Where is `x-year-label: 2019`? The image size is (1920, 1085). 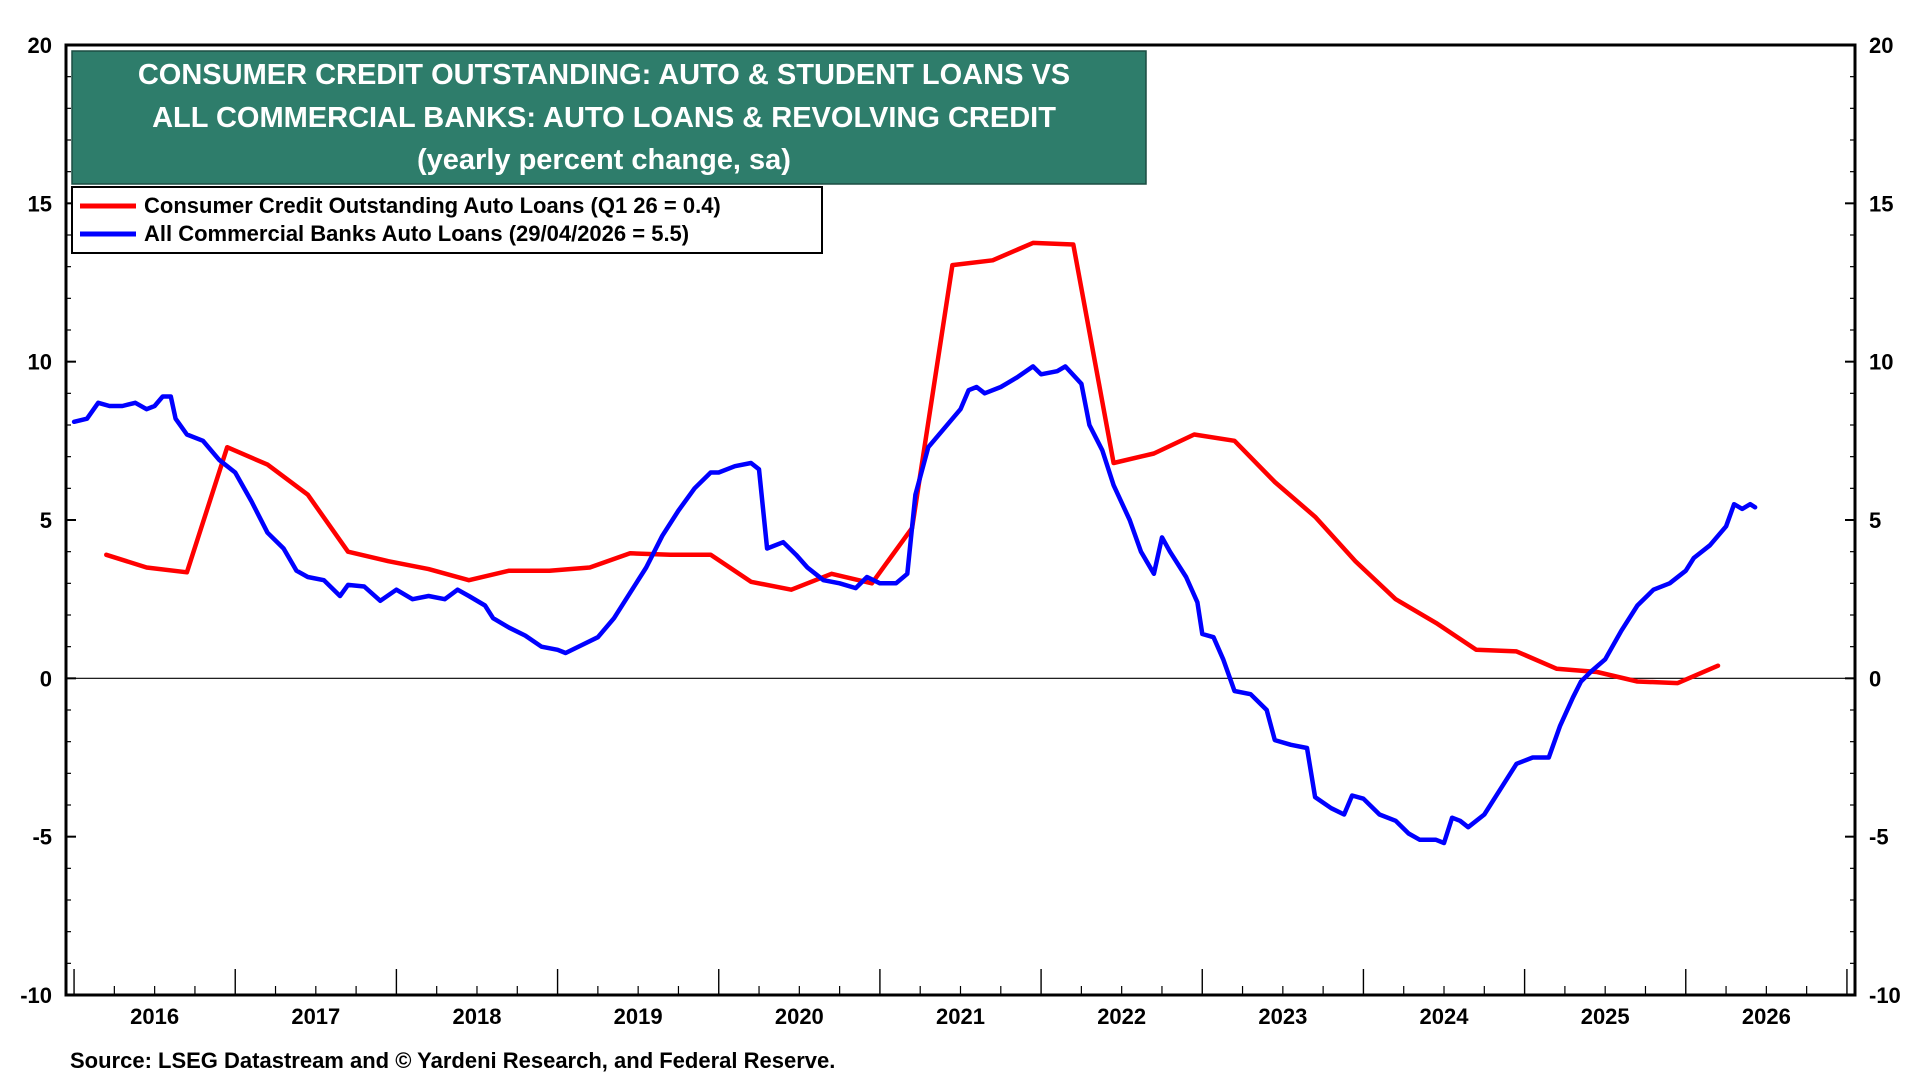
x-year-label: 2019 is located at coordinates (638, 1016).